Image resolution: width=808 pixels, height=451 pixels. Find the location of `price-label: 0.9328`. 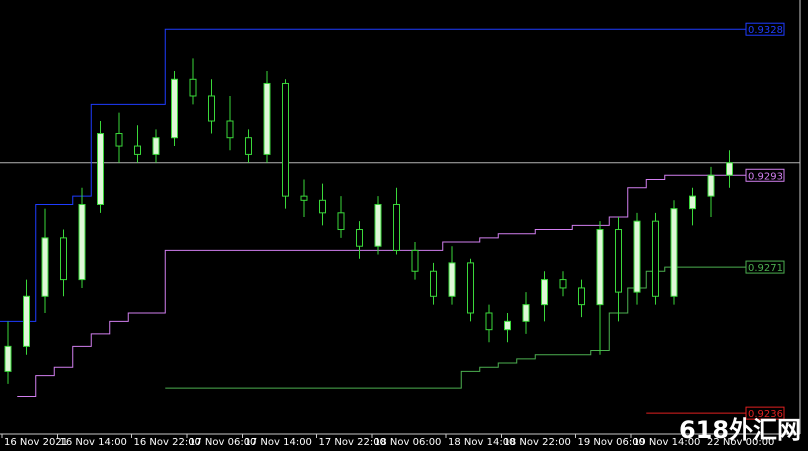

price-label: 0.9328 is located at coordinates (765, 30).